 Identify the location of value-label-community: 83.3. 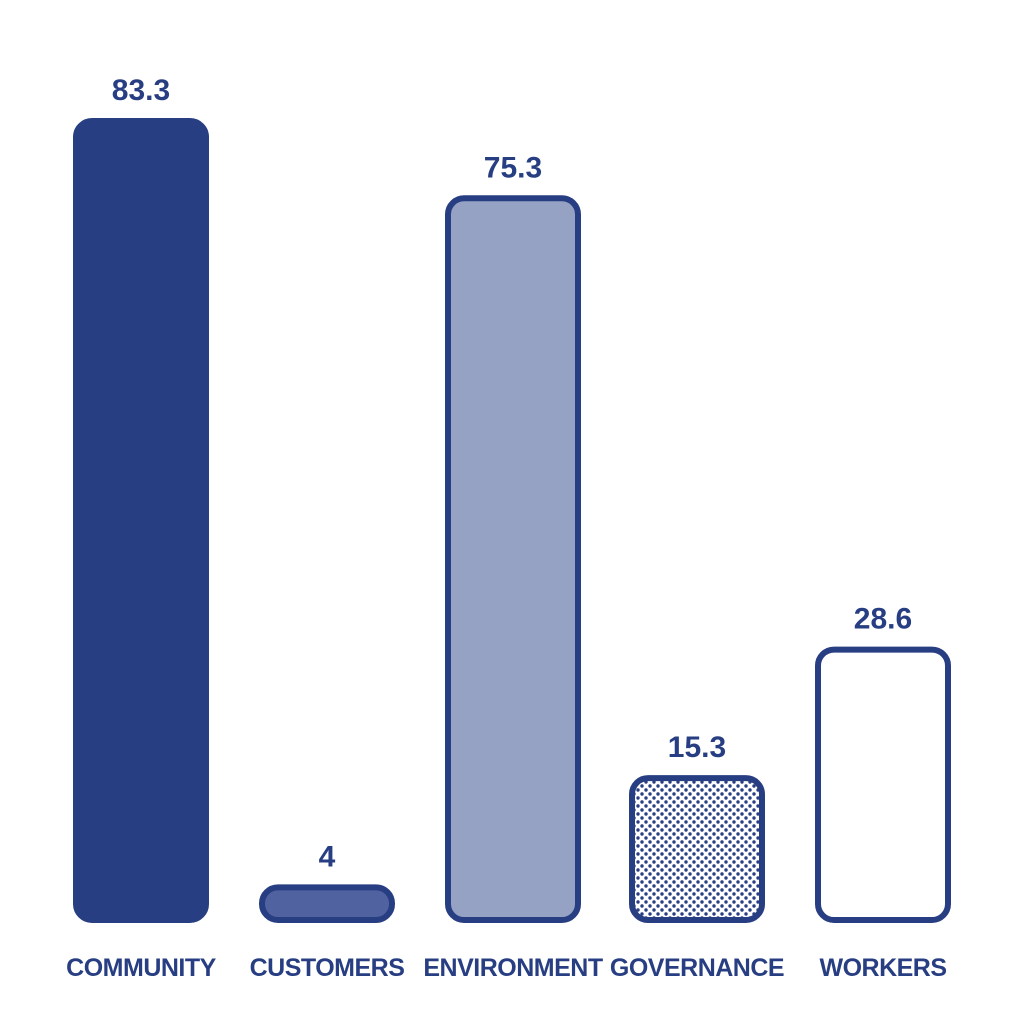
(141, 90).